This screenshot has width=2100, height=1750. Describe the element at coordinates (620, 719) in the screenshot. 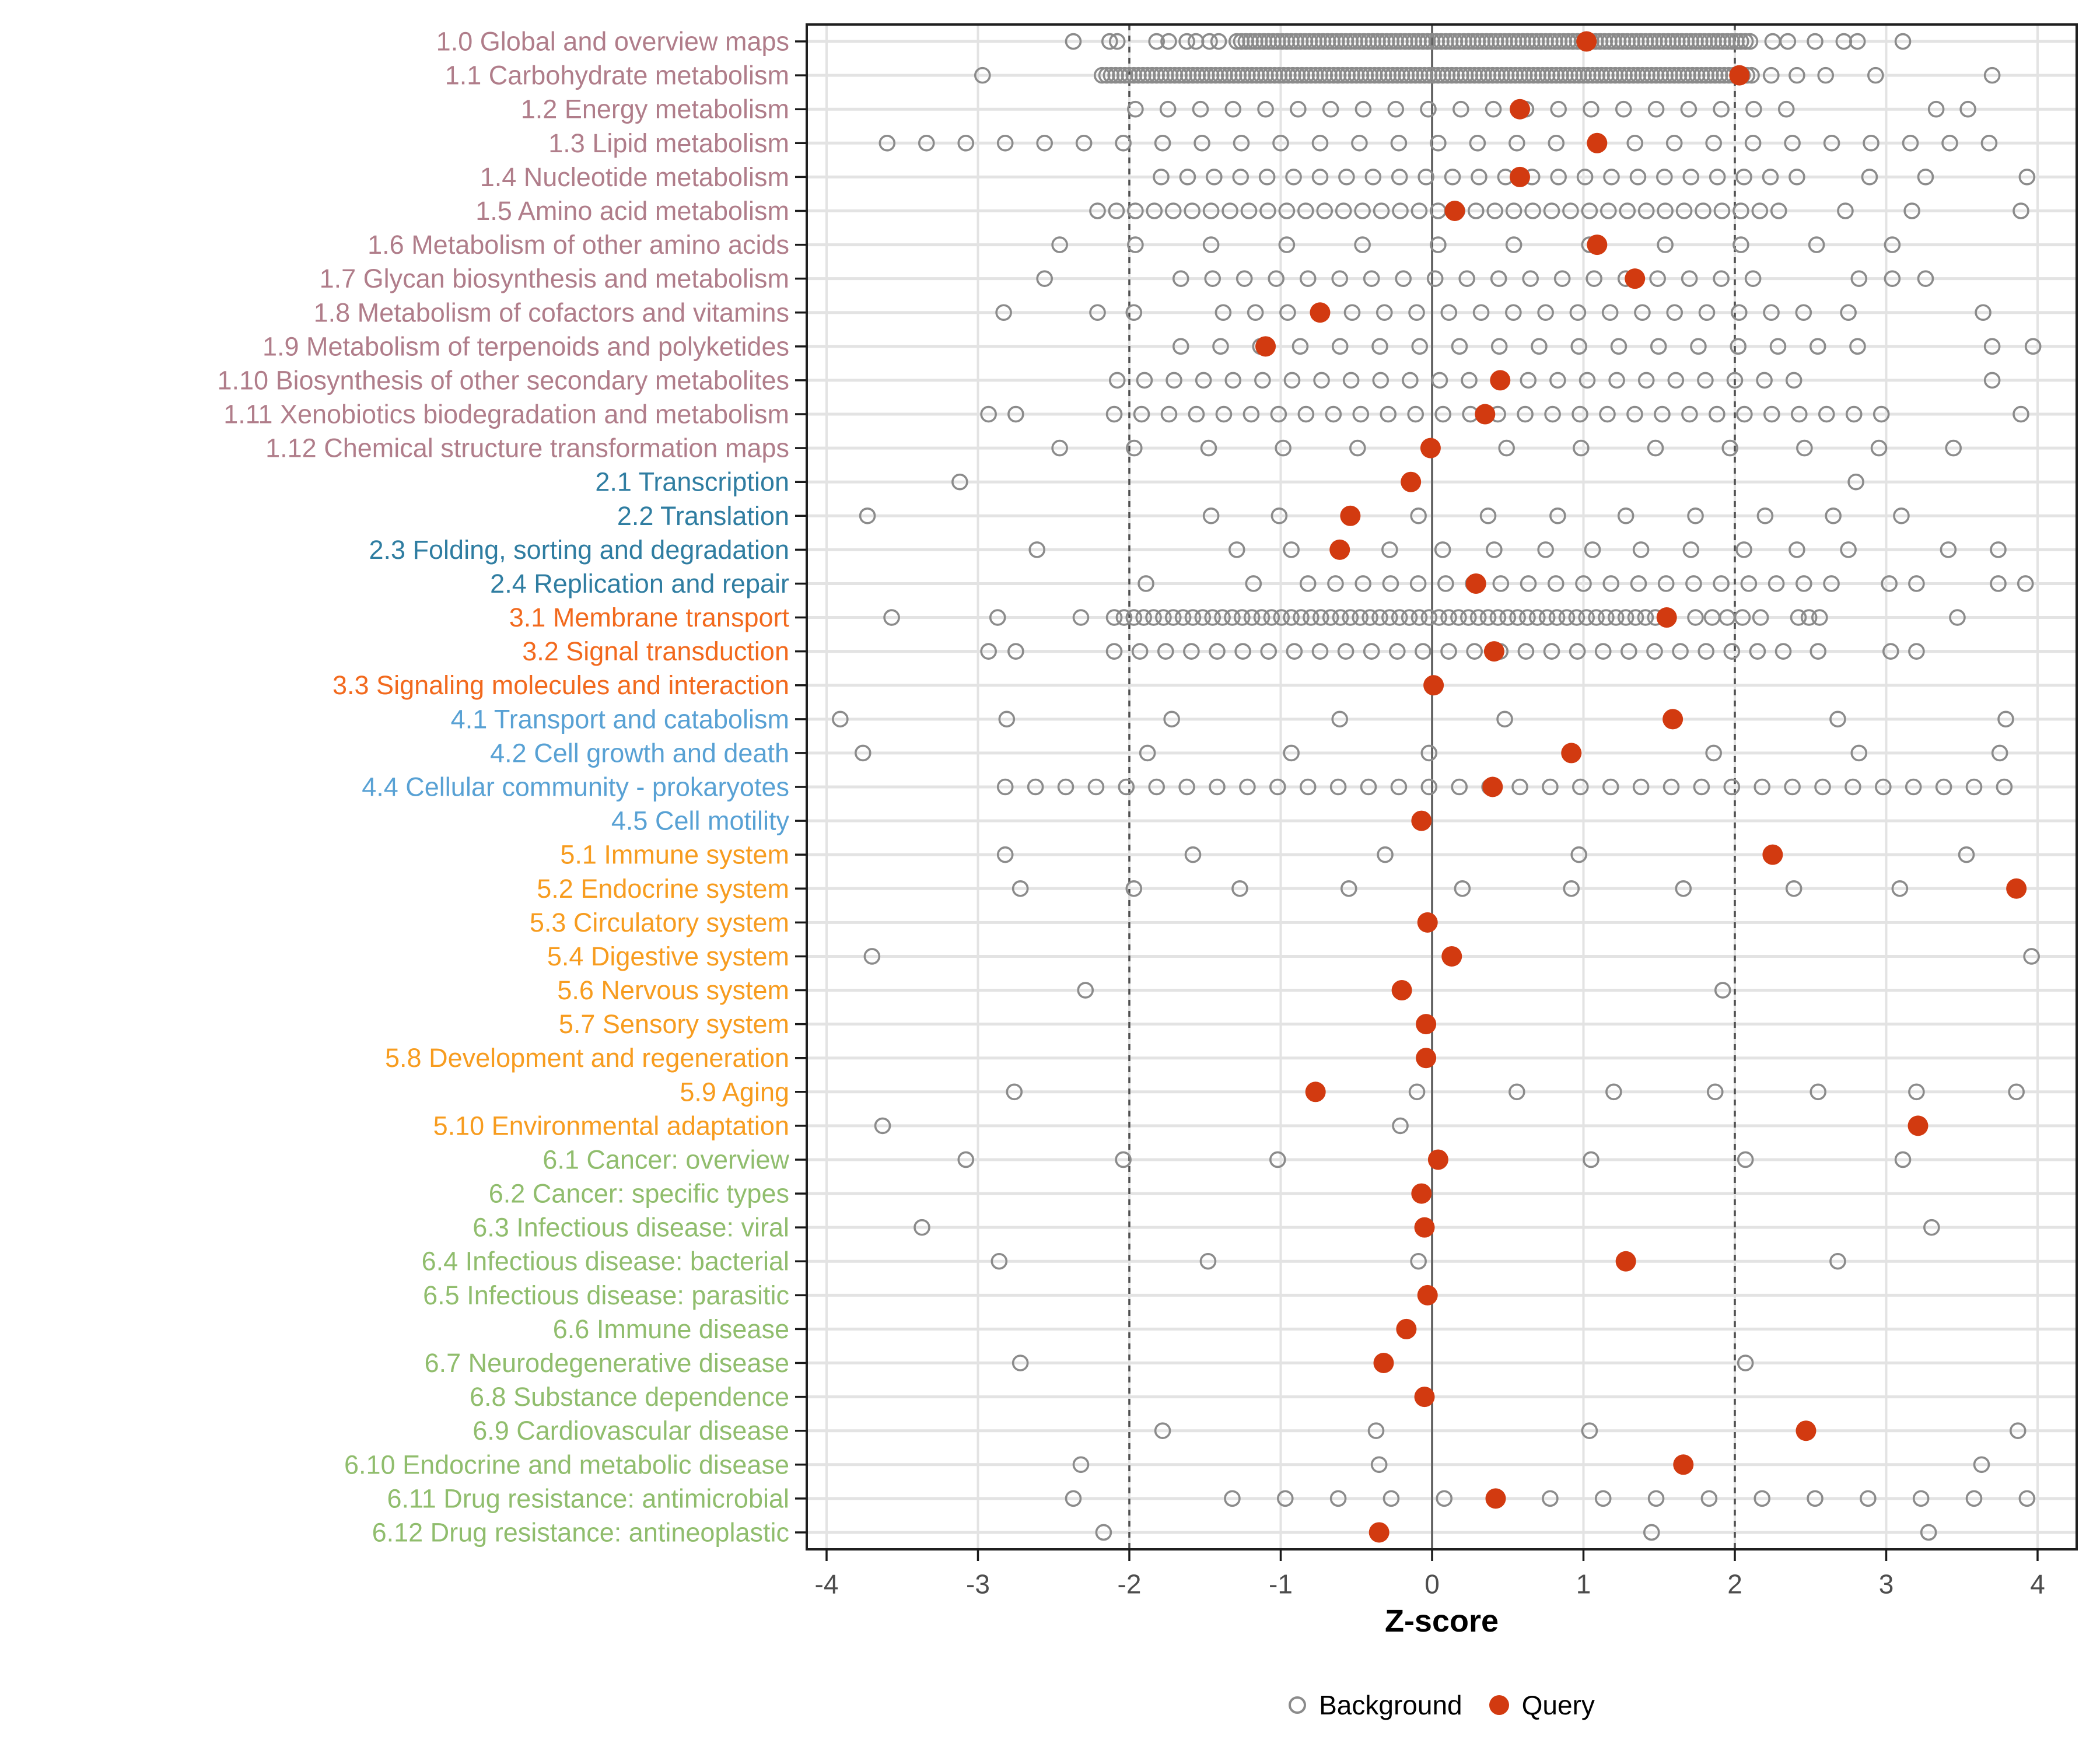

I see `y-axis-label: 4.1 Transport and catabolism` at that location.